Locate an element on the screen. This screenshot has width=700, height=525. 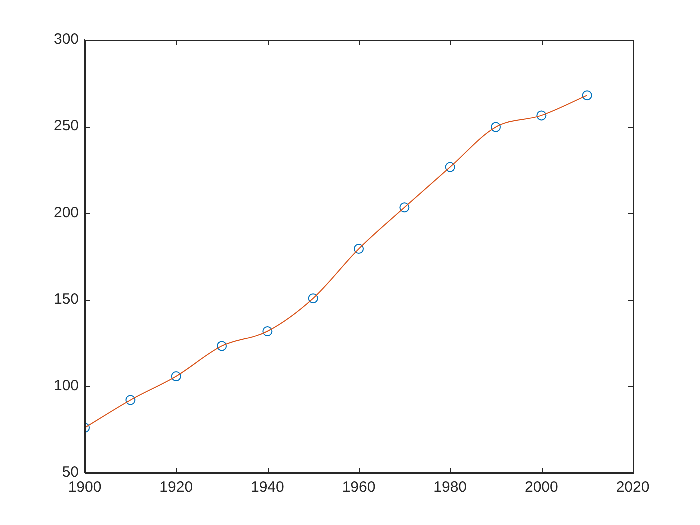
y-tick-label: 100 is located at coordinates (67, 386).